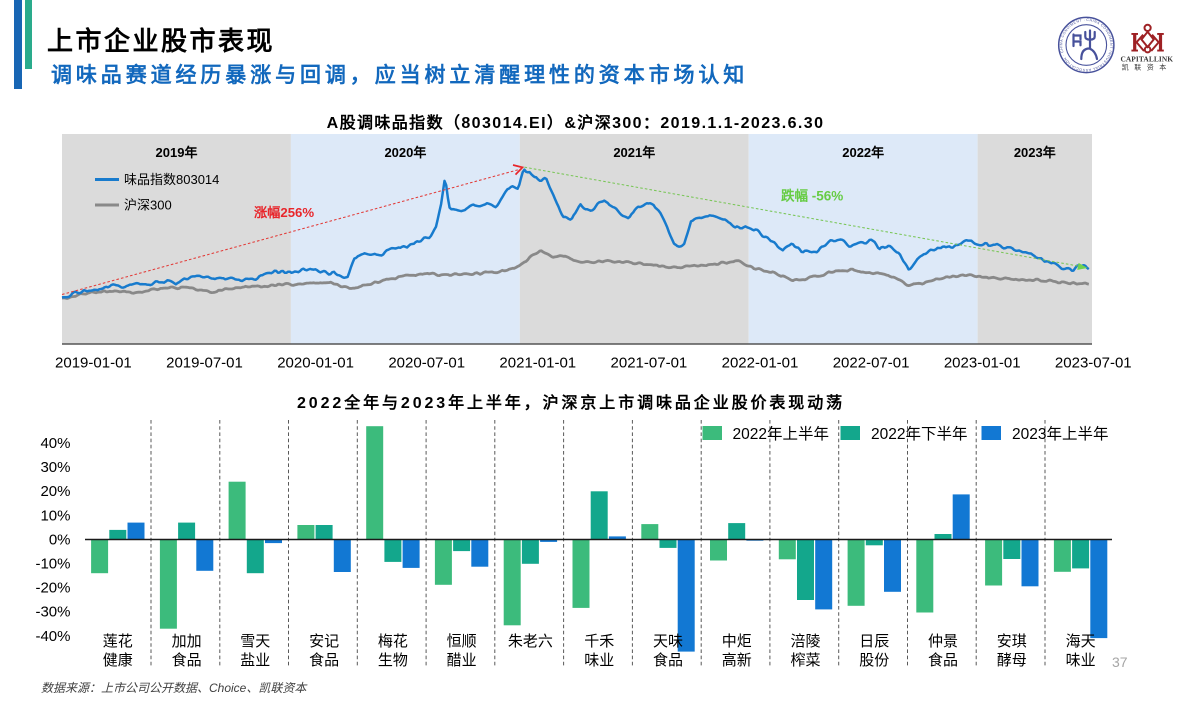 Image resolution: width=1200 pixels, height=705 pixels. I want to click on svg-text: 2021年, so click(634, 152).